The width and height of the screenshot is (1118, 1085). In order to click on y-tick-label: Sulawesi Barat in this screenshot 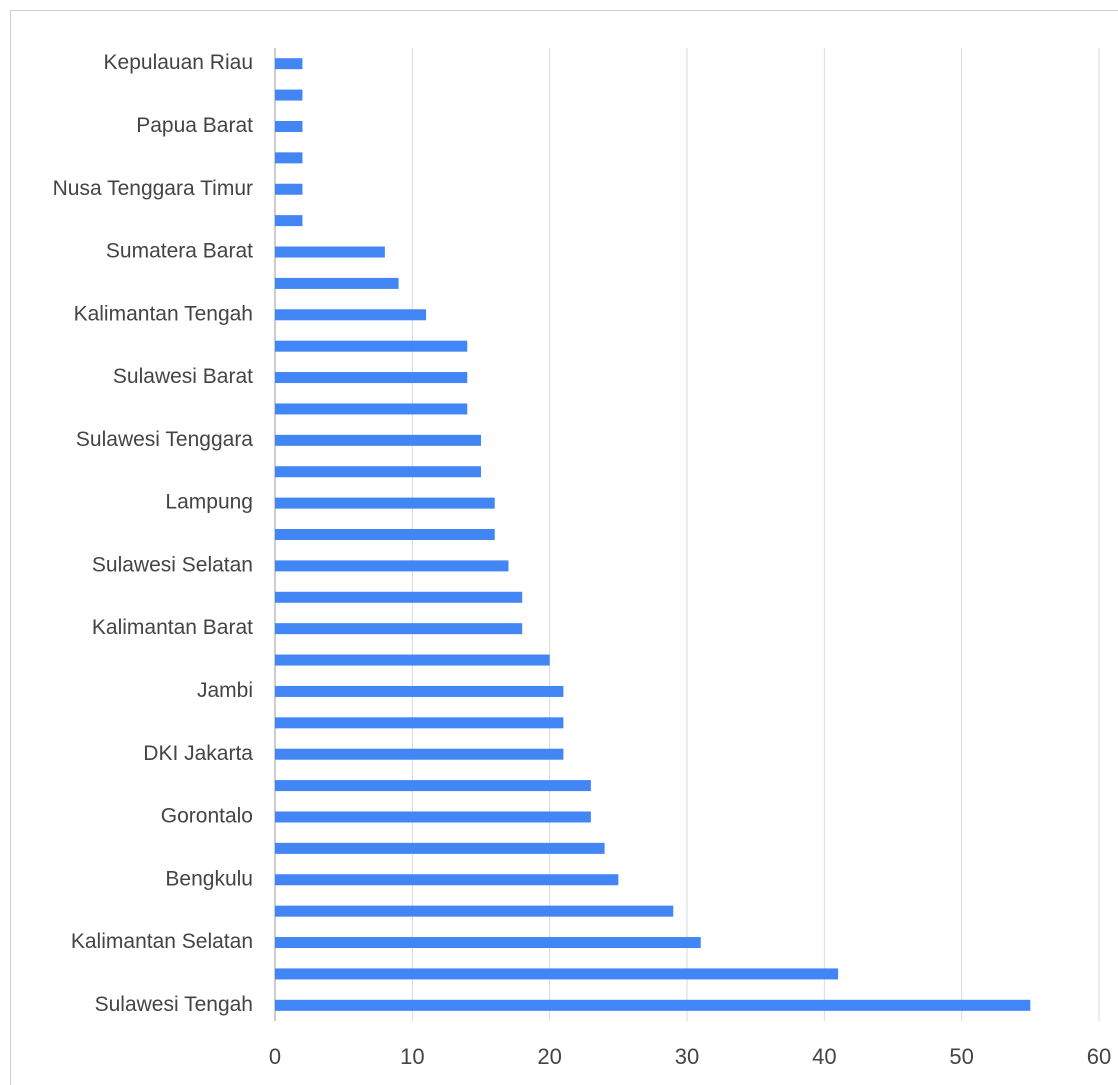, I will do `click(183, 376)`.